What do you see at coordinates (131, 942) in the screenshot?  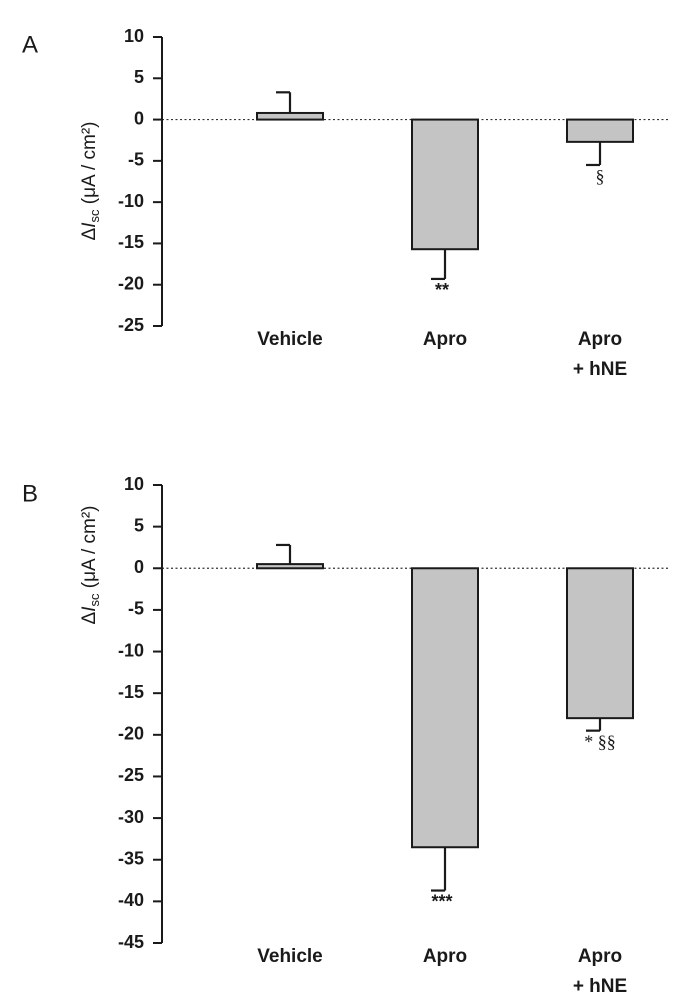 I see `y-tick-label: -45` at bounding box center [131, 942].